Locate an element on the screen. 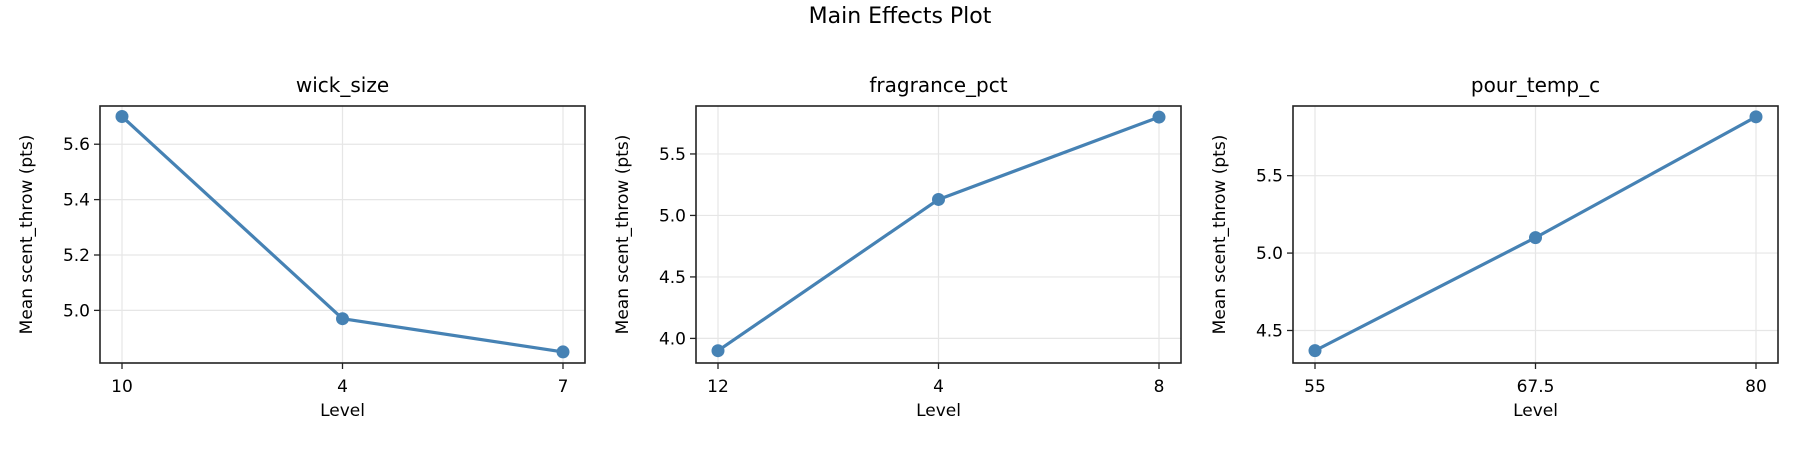 This screenshot has width=1800, height=450. subplot-title: wick_size is located at coordinates (342, 85).